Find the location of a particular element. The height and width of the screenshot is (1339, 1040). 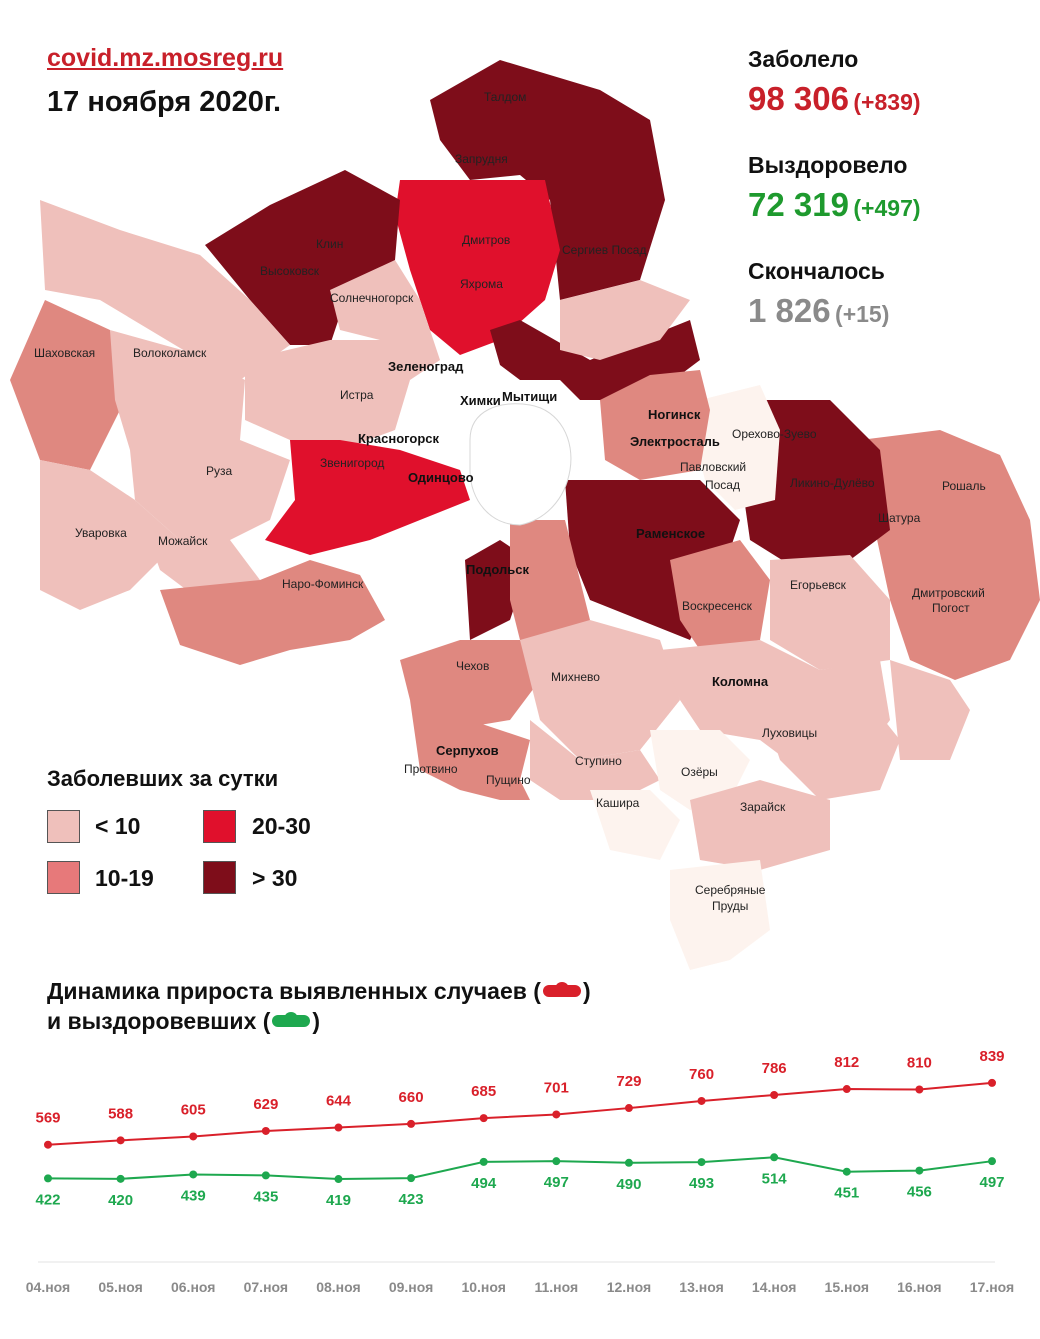

recovered-data-label: 423 is located at coordinates (411, 1199).